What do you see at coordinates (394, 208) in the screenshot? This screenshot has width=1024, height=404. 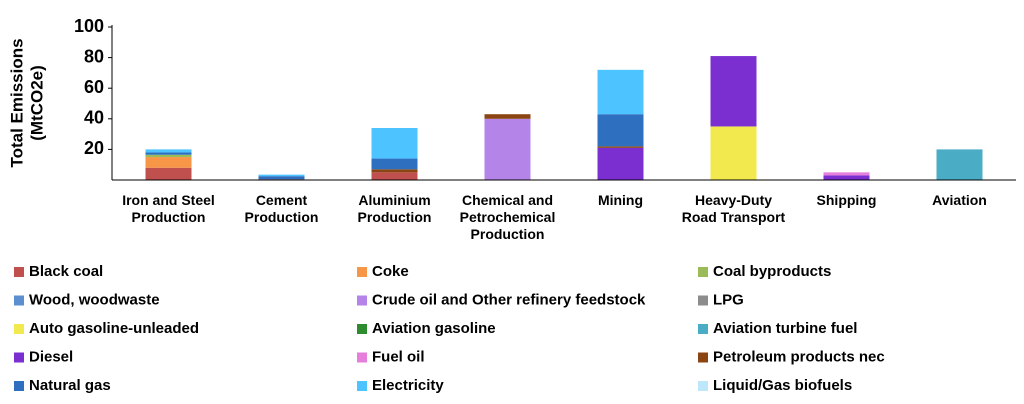 I see `x-tick-label: Aluminium Production` at bounding box center [394, 208].